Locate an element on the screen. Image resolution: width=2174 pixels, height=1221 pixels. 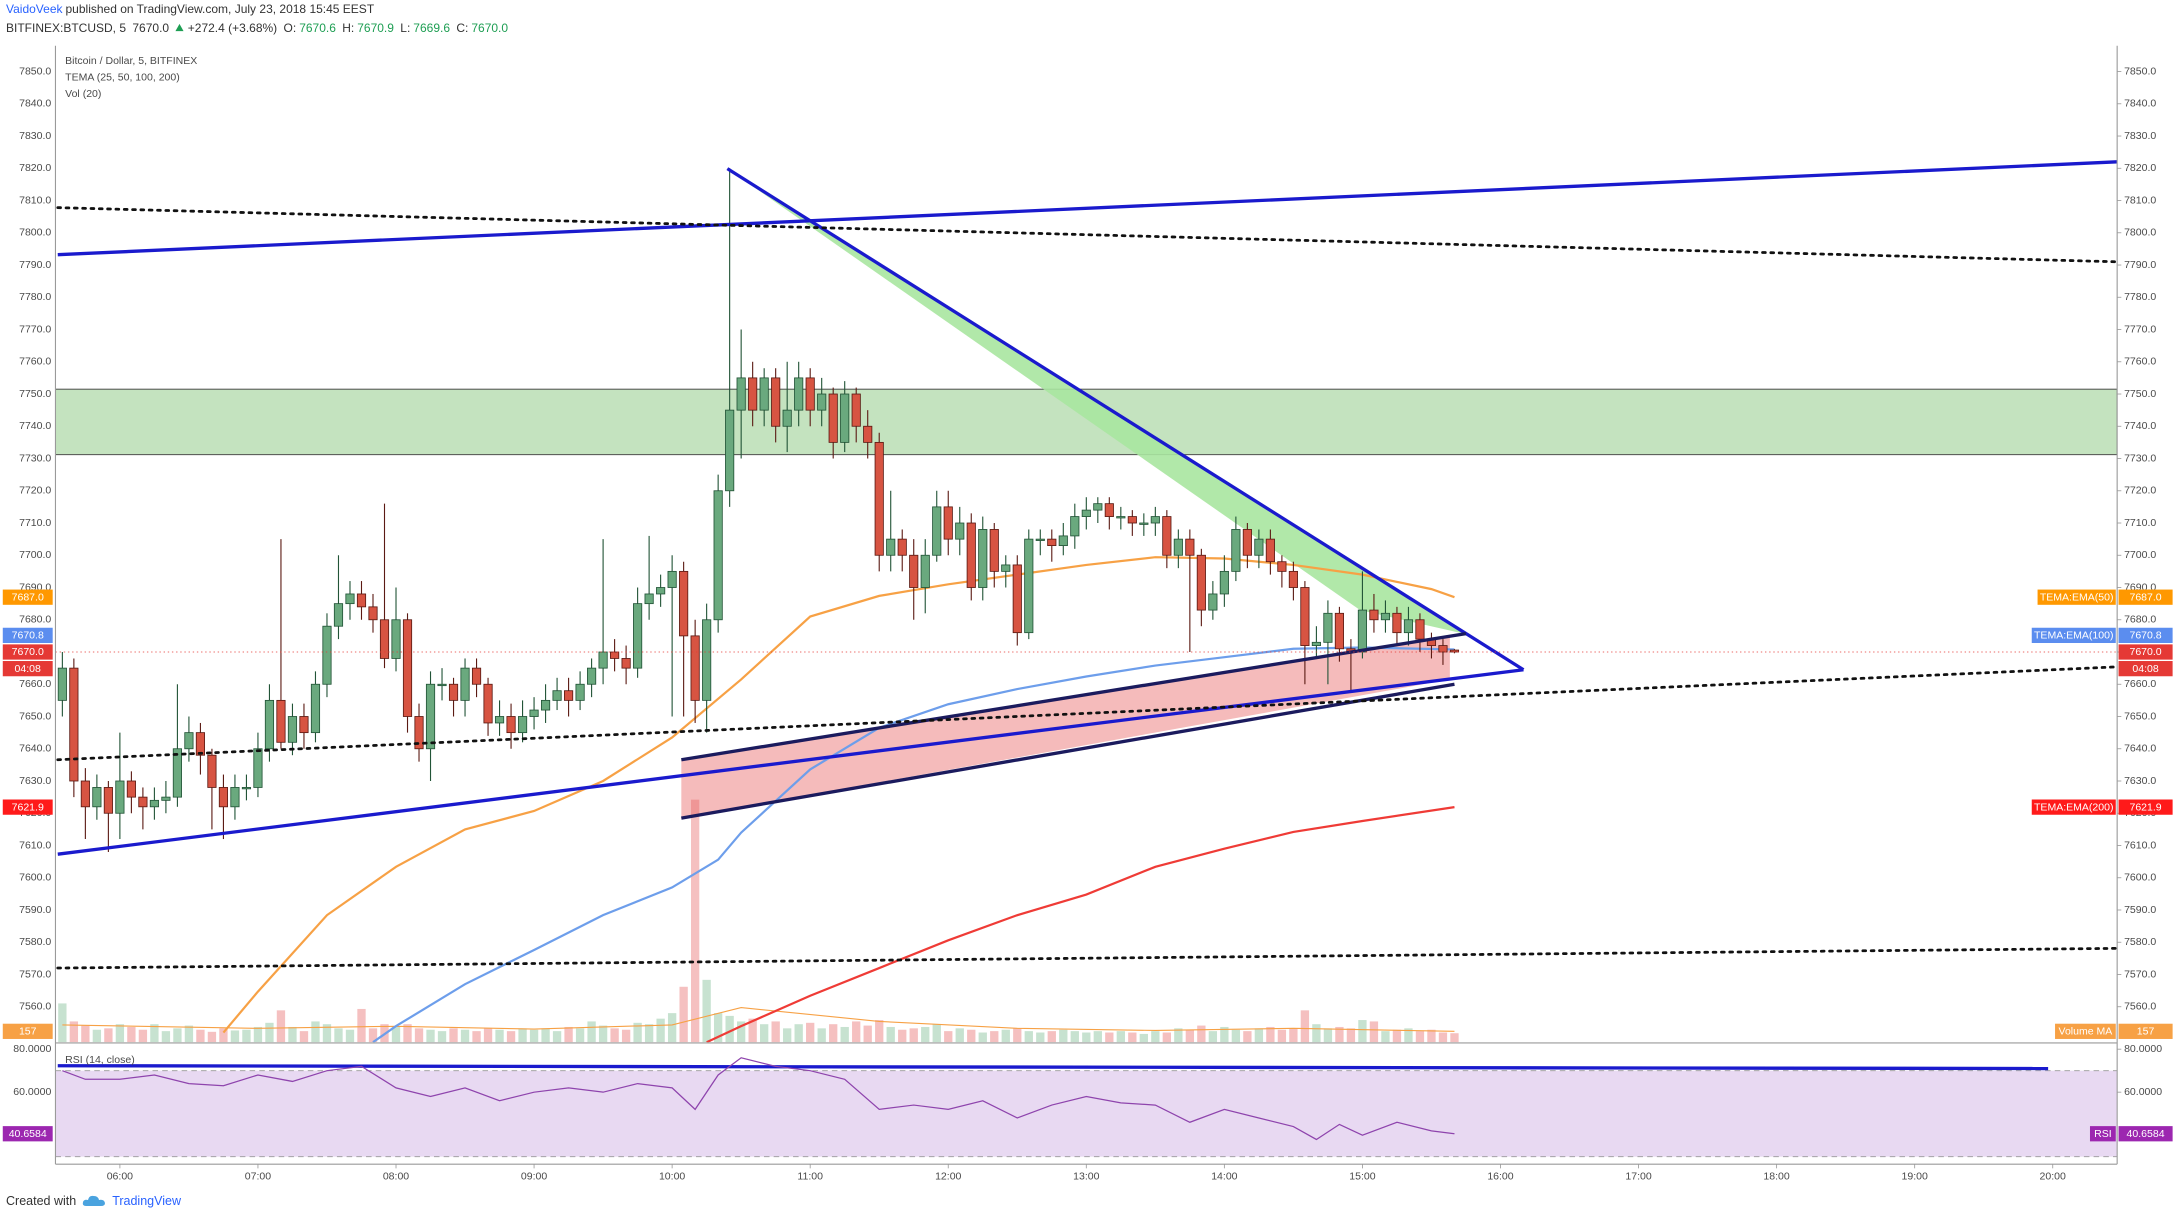
y-tick-label-right: 7610.0 is located at coordinates (2140, 845).